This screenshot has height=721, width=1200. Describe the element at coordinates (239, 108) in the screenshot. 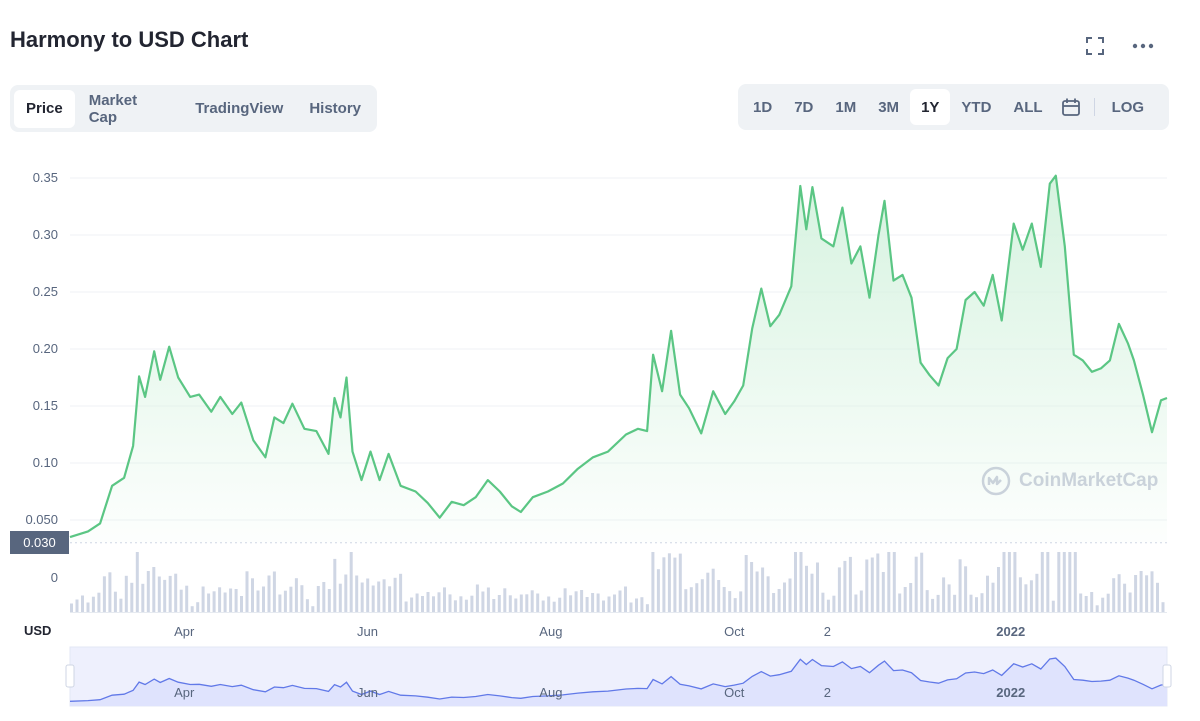

I see `tab-tradingview: TradingView` at that location.